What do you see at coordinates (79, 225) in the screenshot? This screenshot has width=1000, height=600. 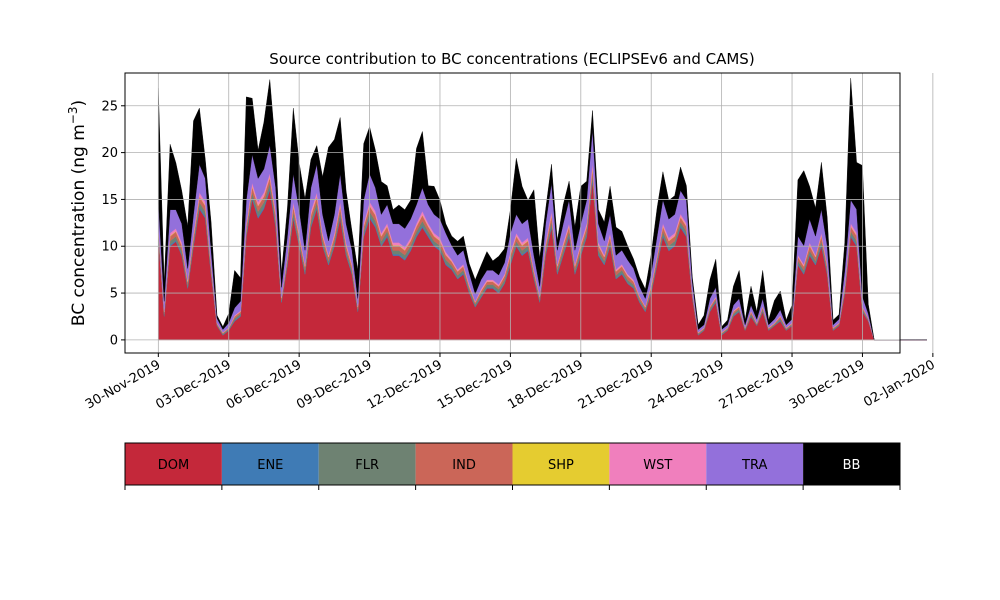 I see `y-axis-label-main: BC concentration (ng m` at bounding box center [79, 225].